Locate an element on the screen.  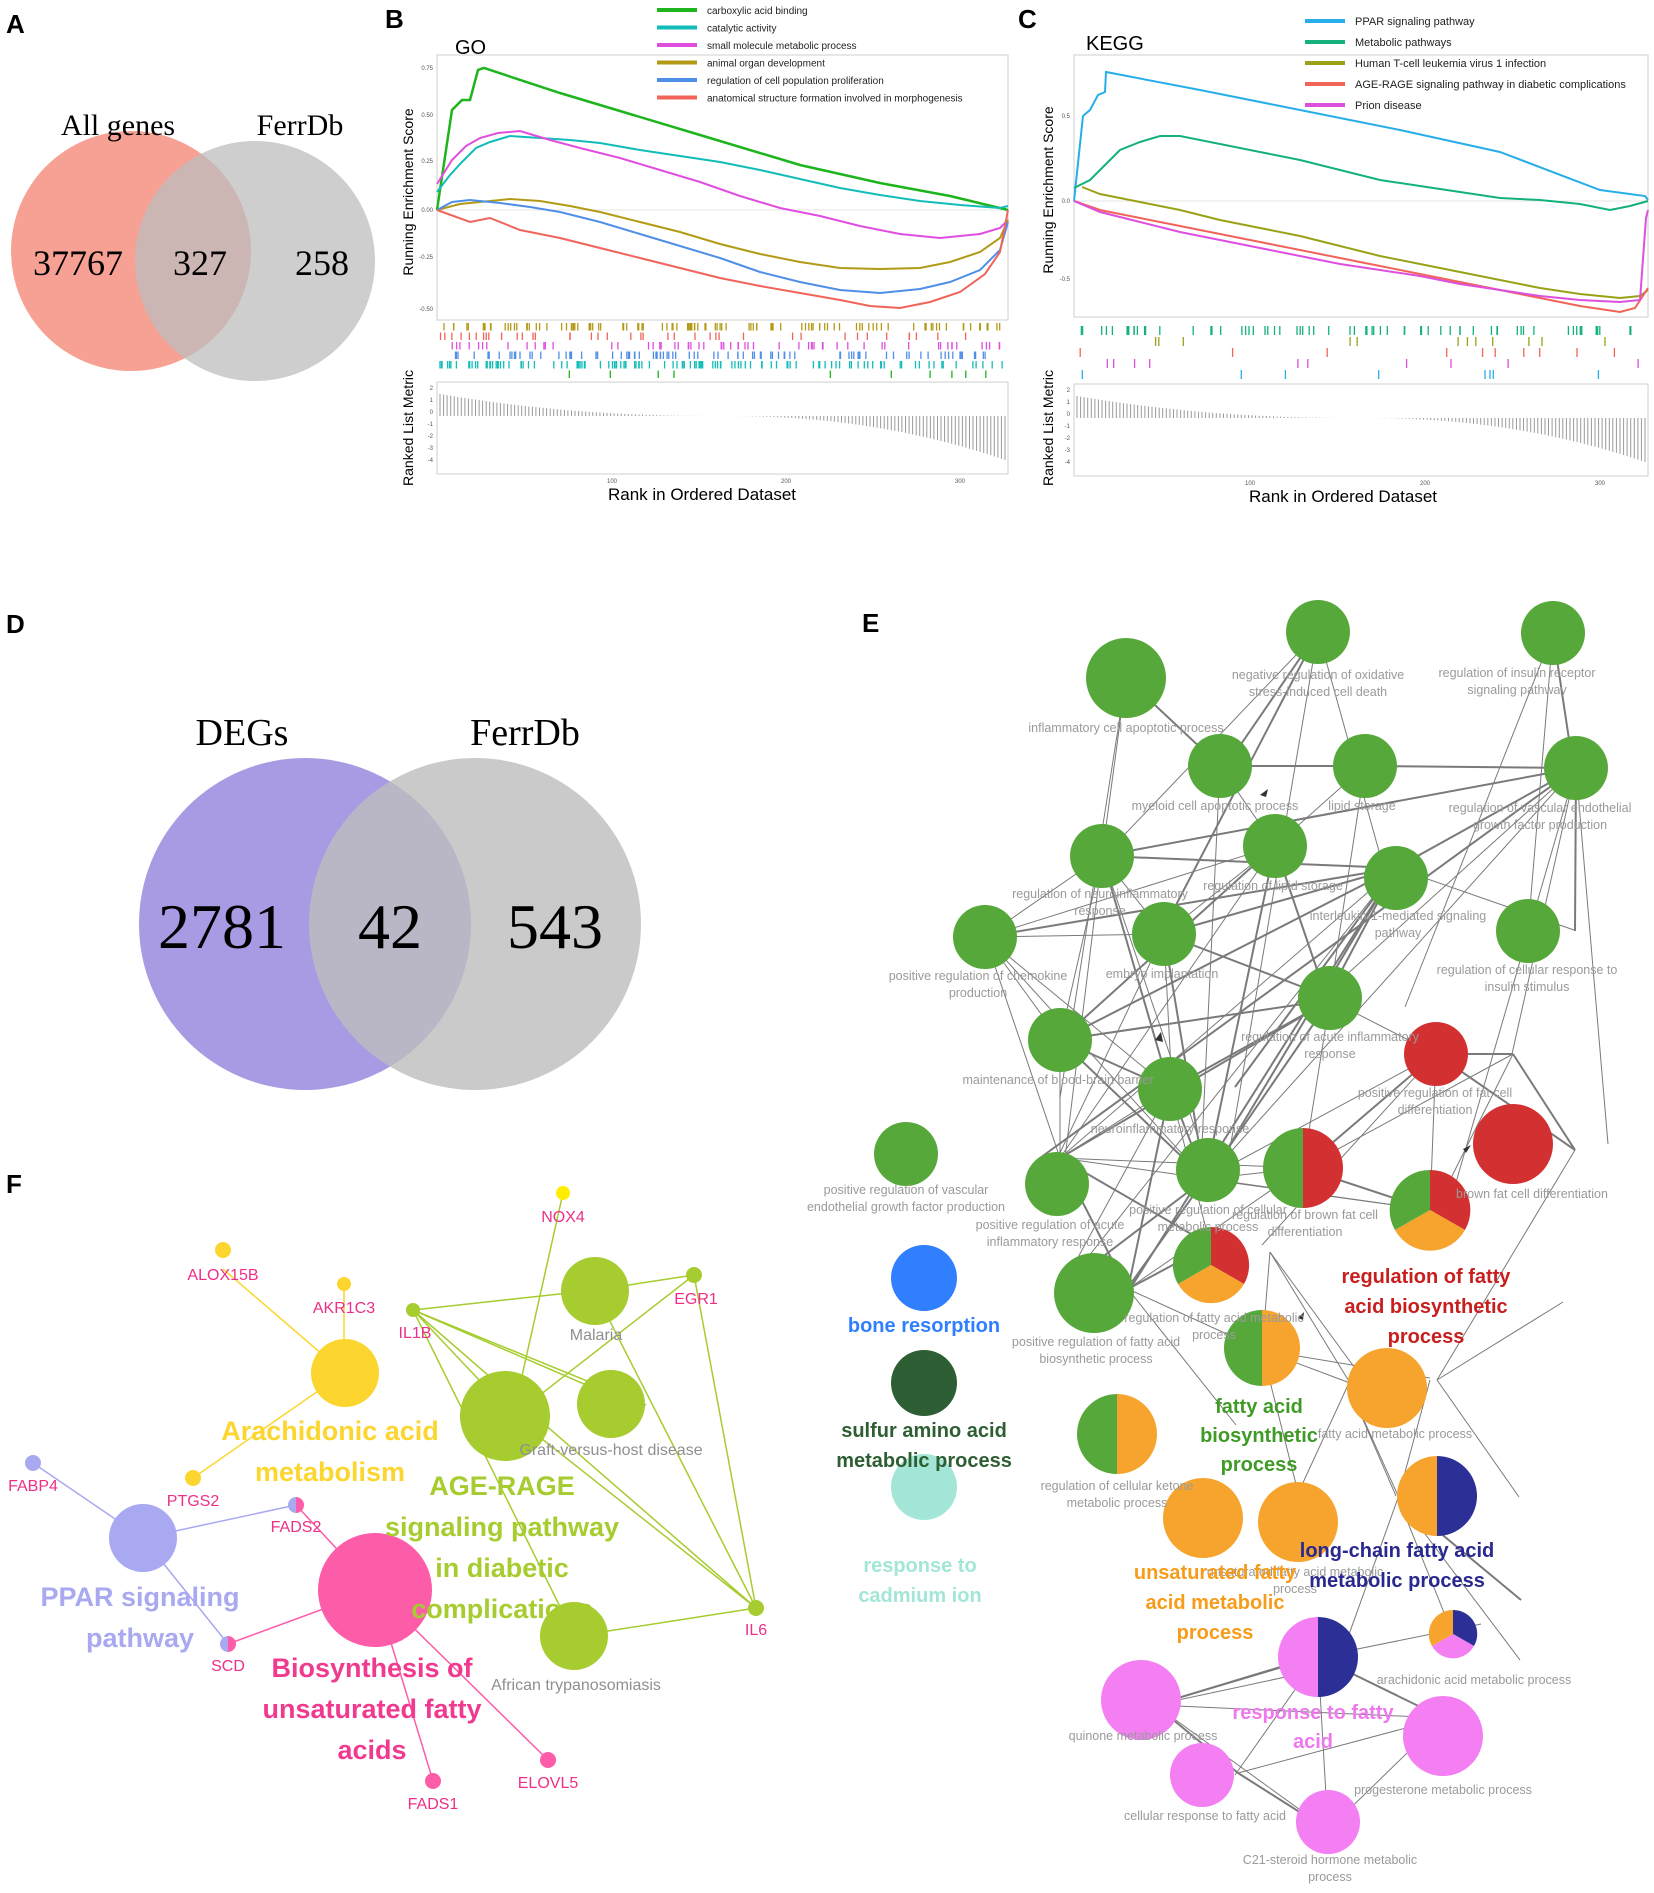
ytick: -0.50 is located at coordinates (426, 310).